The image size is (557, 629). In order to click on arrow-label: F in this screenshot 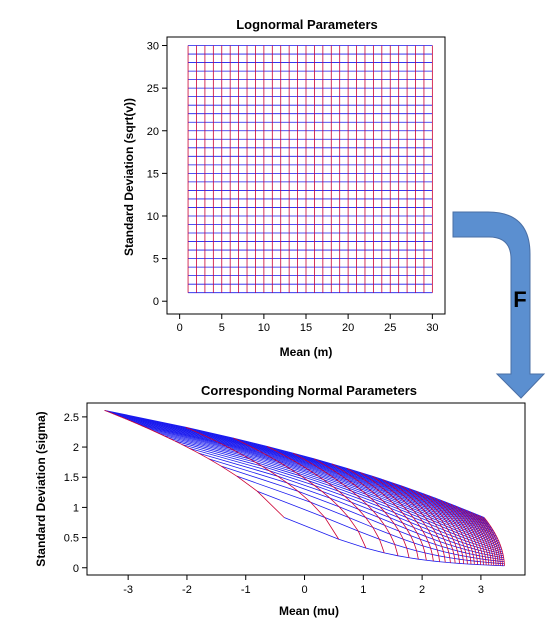, I will do `click(519, 299)`.